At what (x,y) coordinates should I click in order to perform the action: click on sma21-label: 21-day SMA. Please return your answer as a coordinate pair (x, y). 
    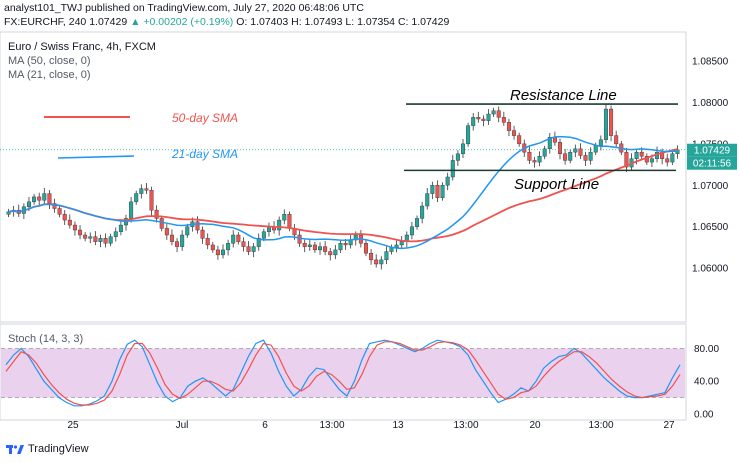
    Looking at the image, I should click on (204, 154).